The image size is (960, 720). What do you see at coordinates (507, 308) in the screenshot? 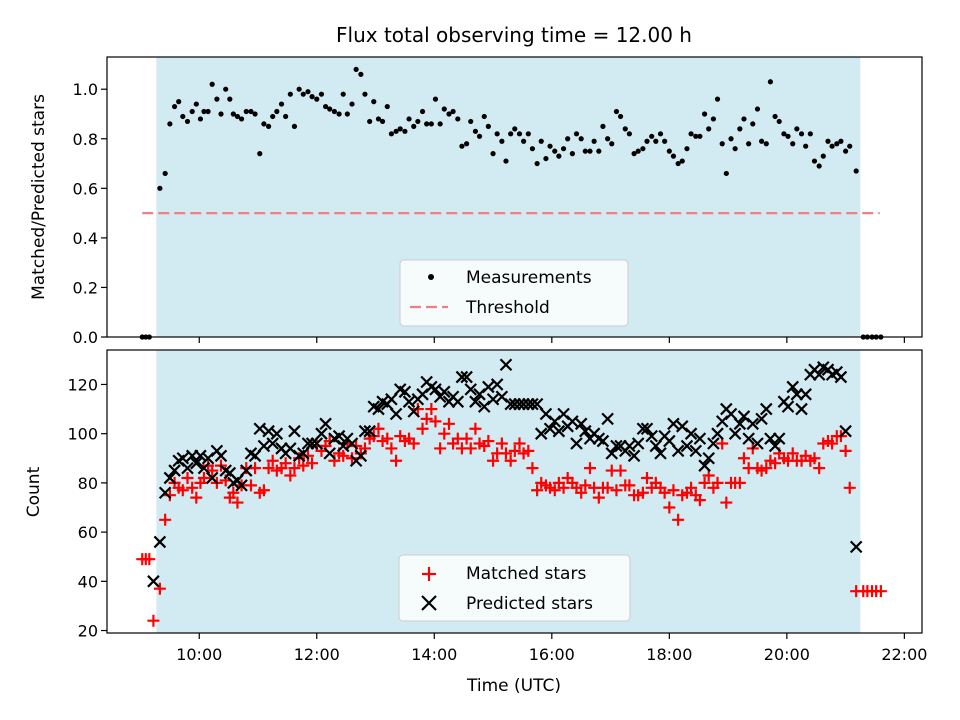
I see `legend-threshold-label: Threshold` at bounding box center [507, 308].